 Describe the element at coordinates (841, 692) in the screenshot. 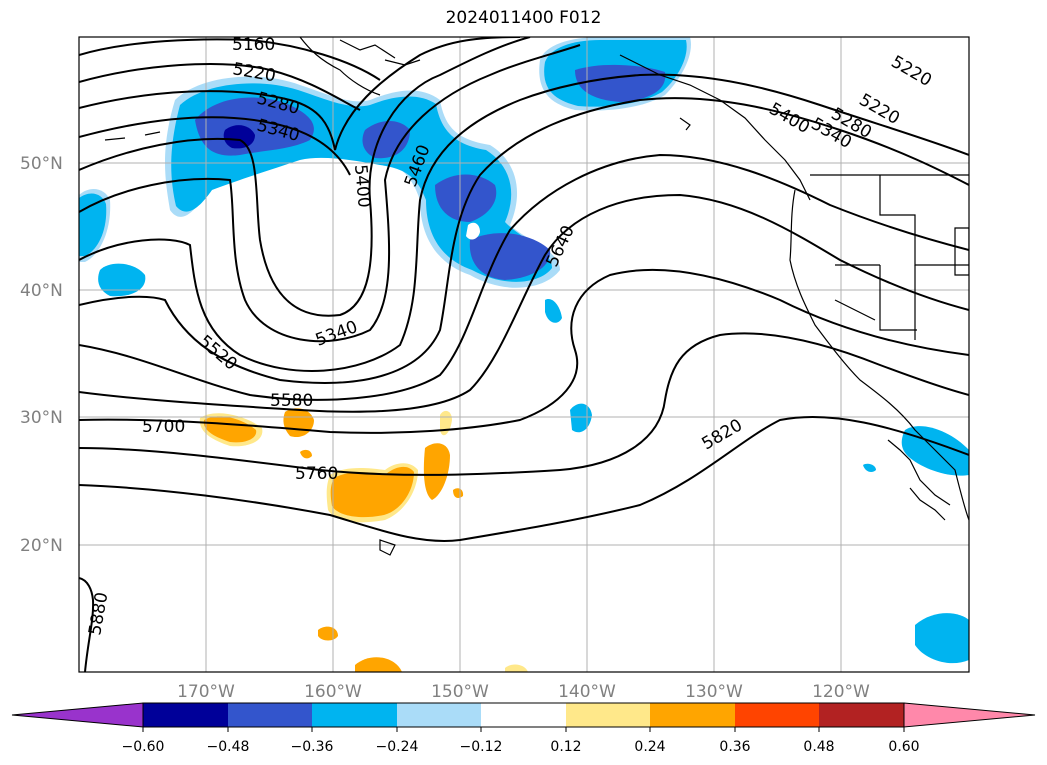

I see `lon-label: 120°W` at that location.